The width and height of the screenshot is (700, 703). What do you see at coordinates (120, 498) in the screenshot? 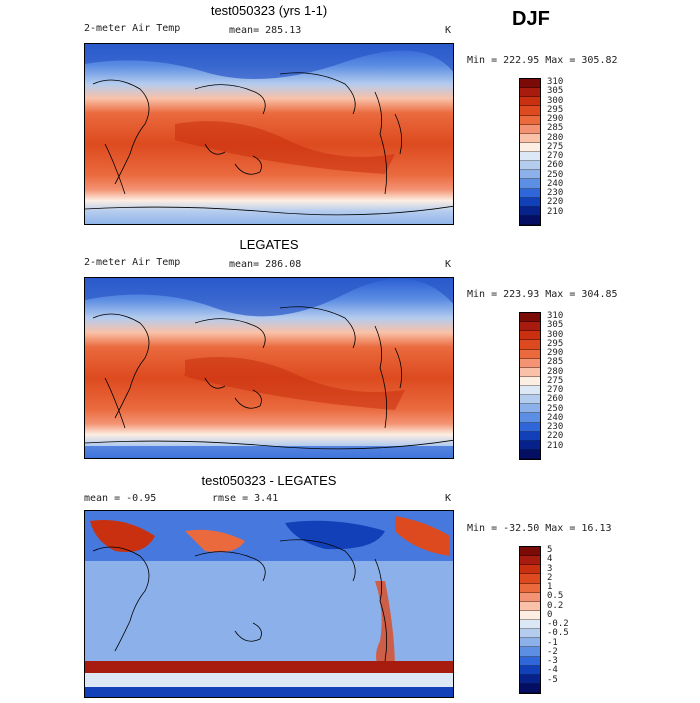
I see `mean-label: mean = -0.95` at bounding box center [120, 498].